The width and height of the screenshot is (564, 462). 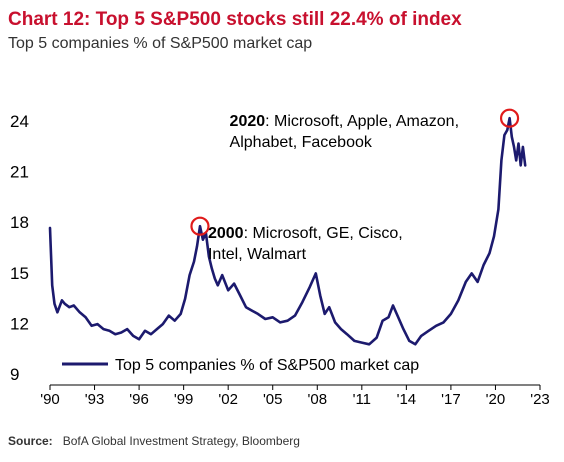 What do you see at coordinates (184, 399) in the screenshot?
I see `x-tick-label: '99` at bounding box center [184, 399].